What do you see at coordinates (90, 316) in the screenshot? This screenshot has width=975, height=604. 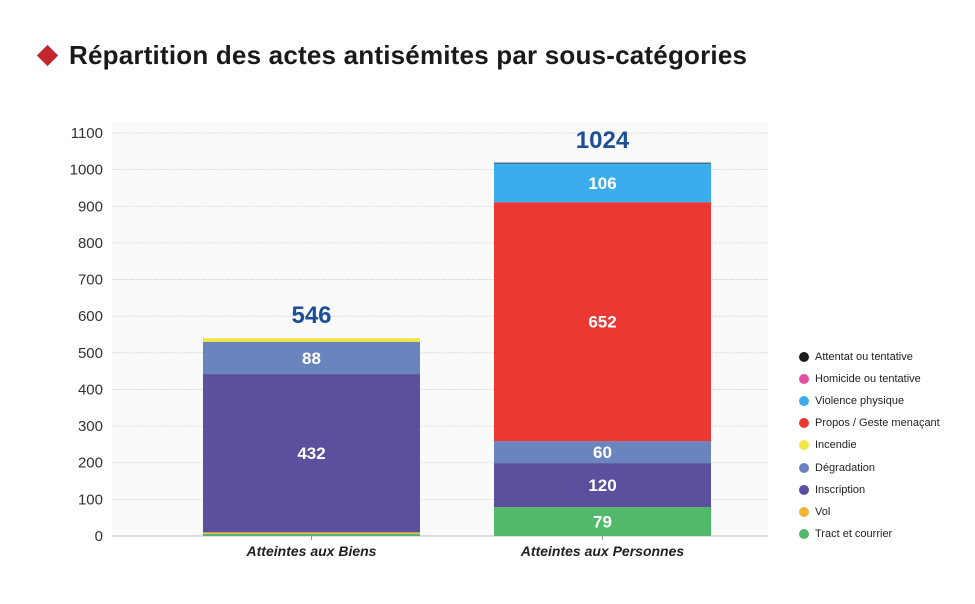 I see `y-tick-label: 600` at bounding box center [90, 316].